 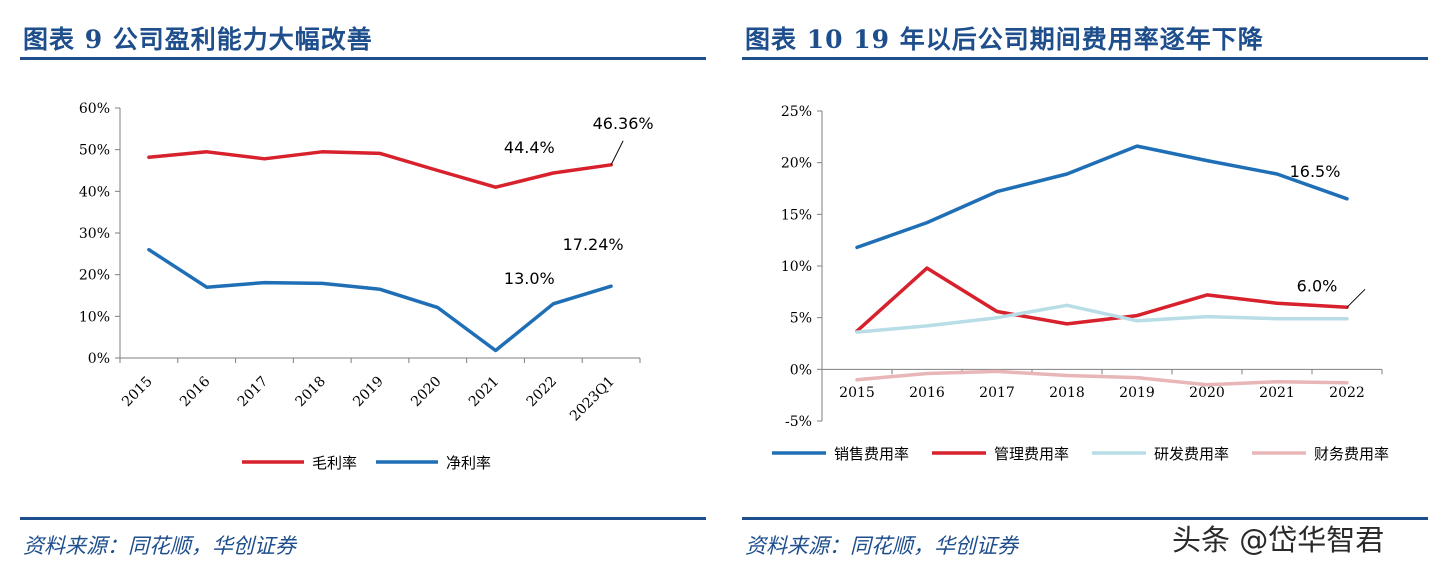 I want to click on legend-label: 管理费用率, so click(x=1031, y=454).